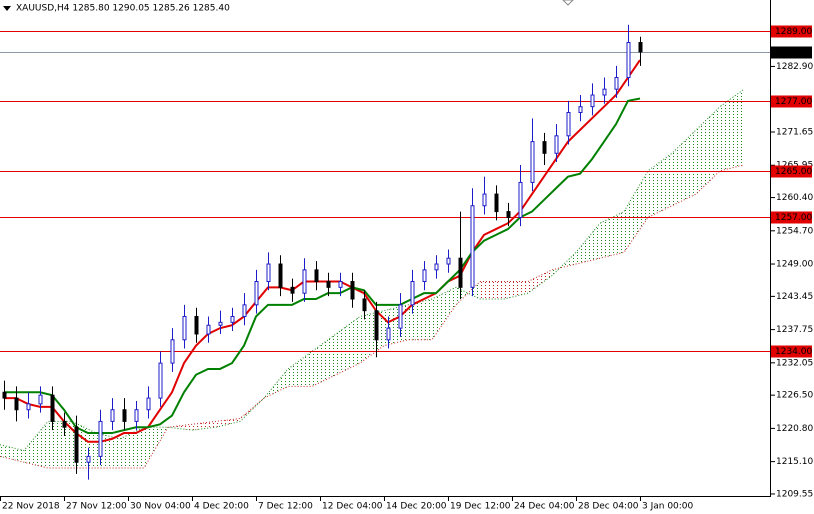  I want to click on x-tick-label: 4 Dec 20:00, so click(221, 507).